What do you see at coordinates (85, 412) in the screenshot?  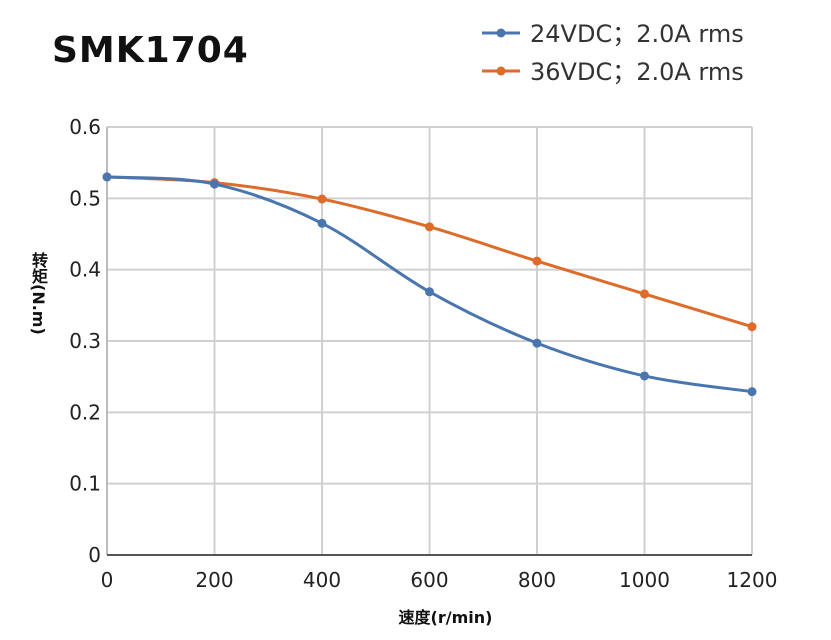 I see `y-tick-label: 0.2` at bounding box center [85, 412].